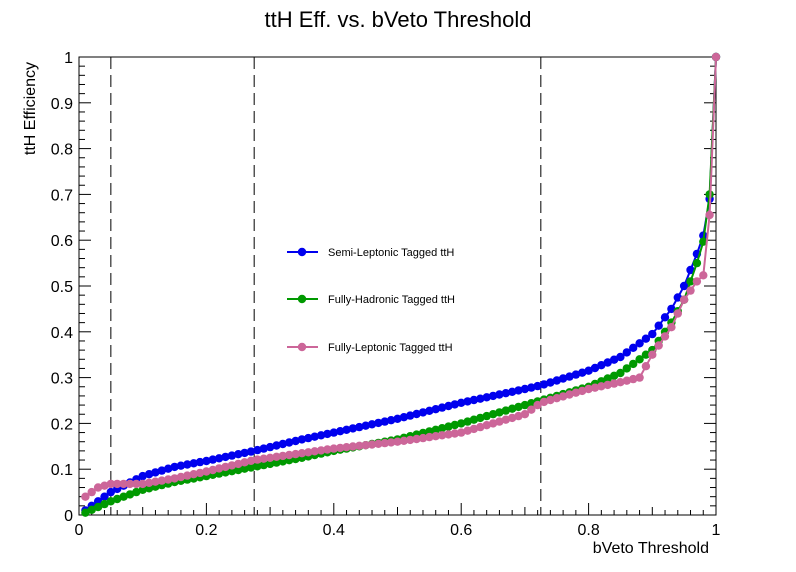 Image resolution: width=796 pixels, height=572 pixels. I want to click on y-tick-label: 0, so click(68, 516).